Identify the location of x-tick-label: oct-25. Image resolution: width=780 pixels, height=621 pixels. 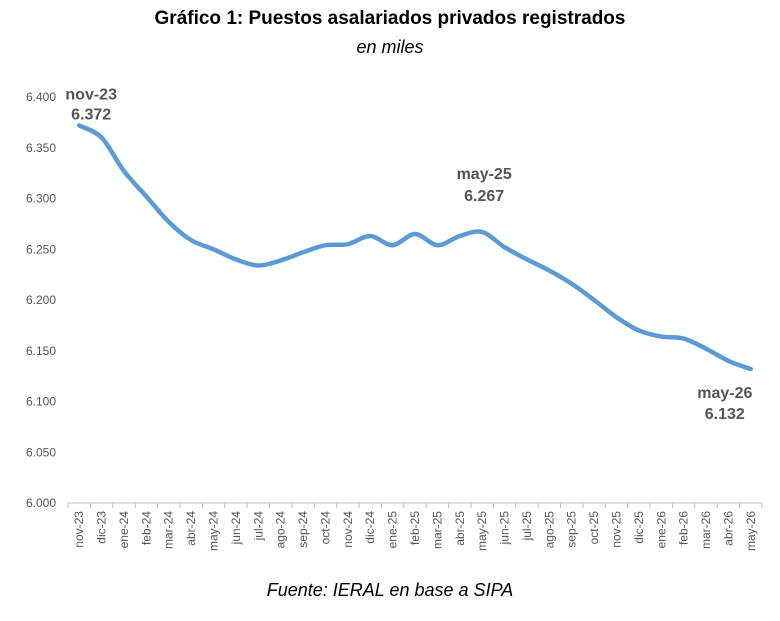
(594, 528).